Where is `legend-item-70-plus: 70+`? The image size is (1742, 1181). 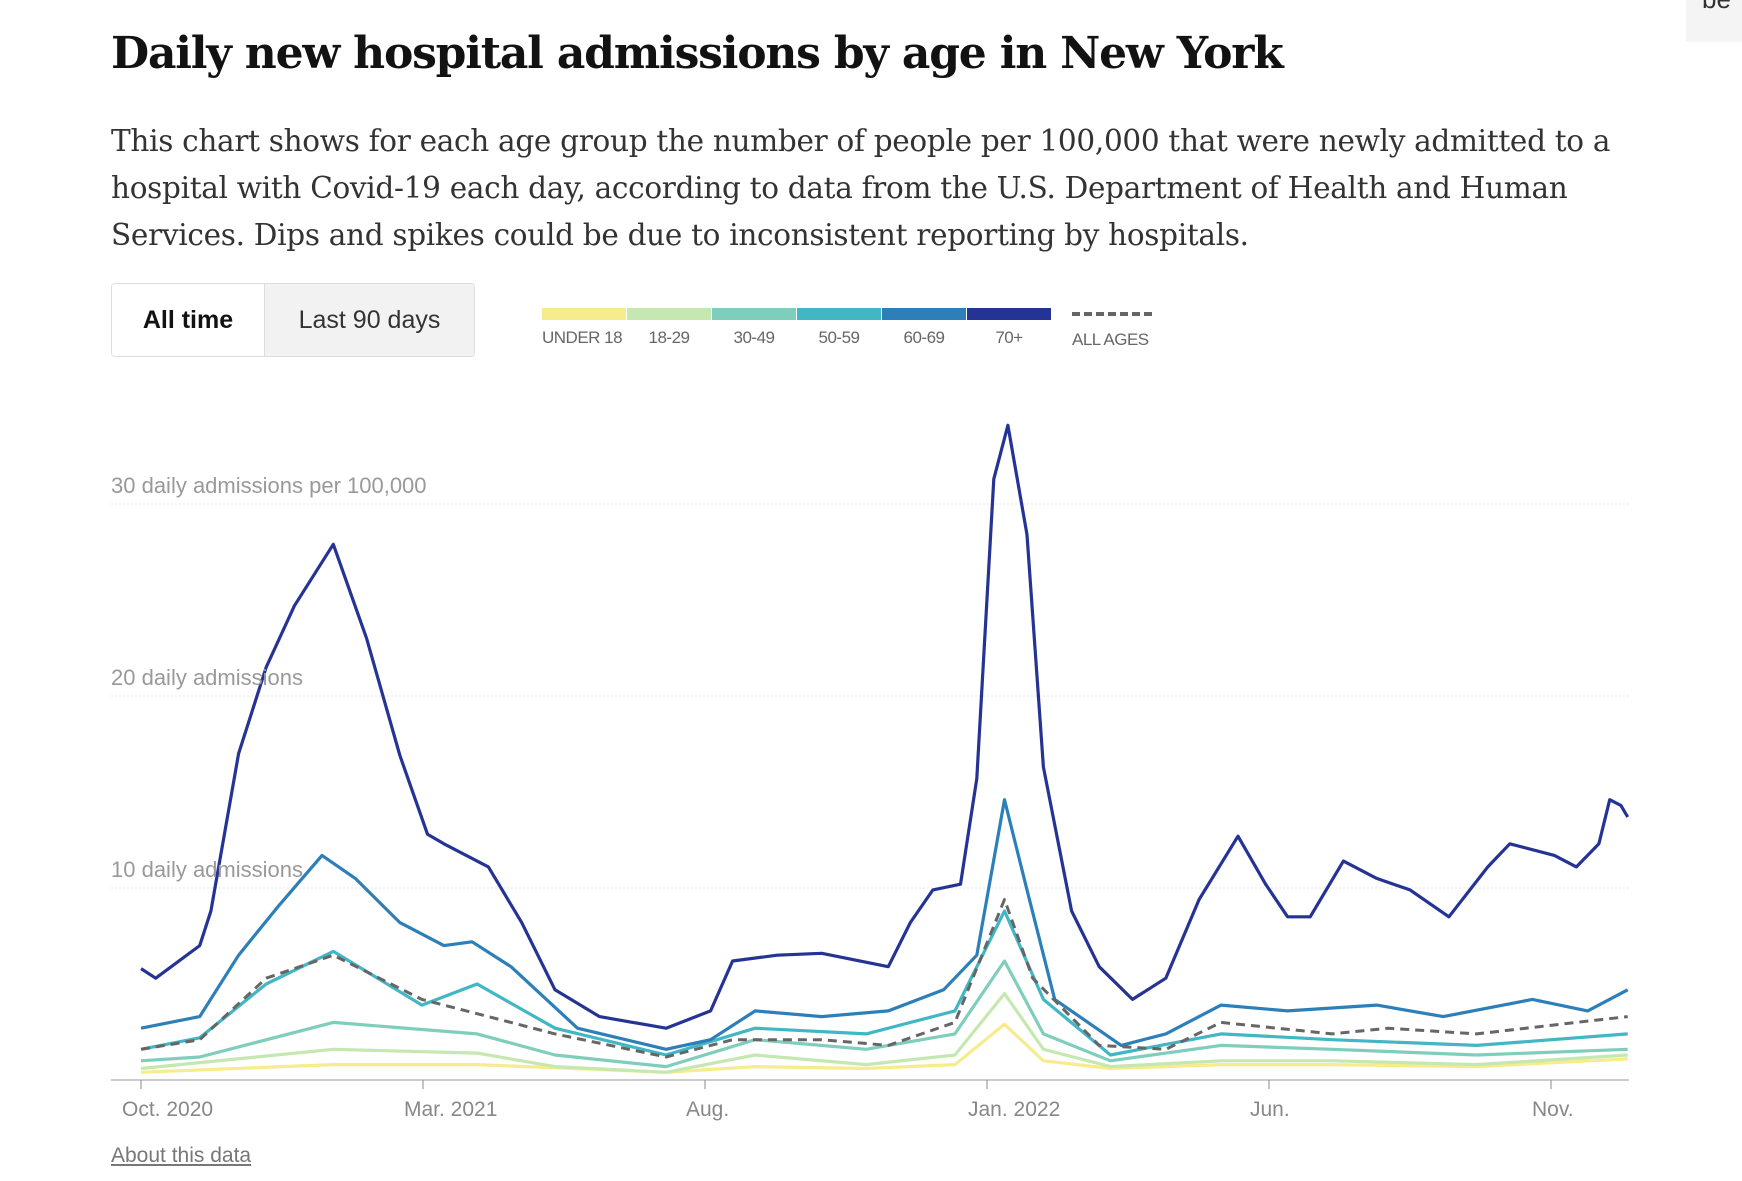 legend-item-70-plus: 70+ is located at coordinates (1009, 329).